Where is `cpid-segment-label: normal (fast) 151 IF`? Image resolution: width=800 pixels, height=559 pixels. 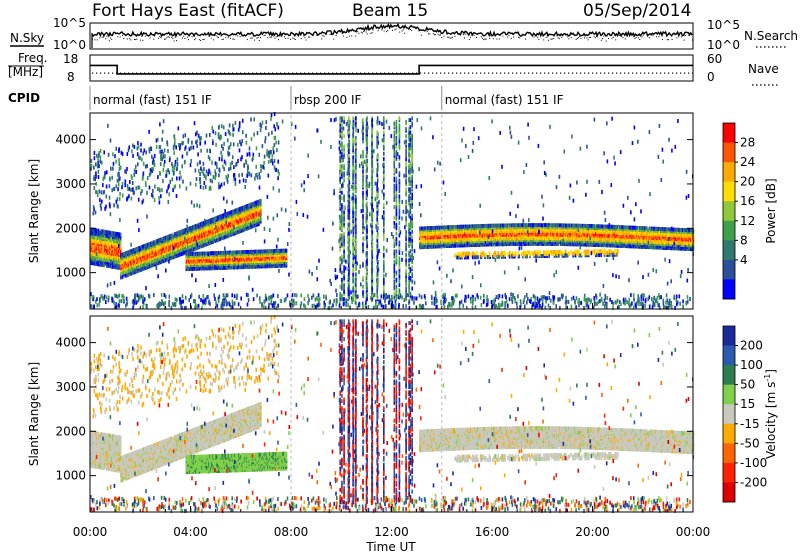 cpid-segment-label: normal (fast) 151 IF is located at coordinates (504, 100).